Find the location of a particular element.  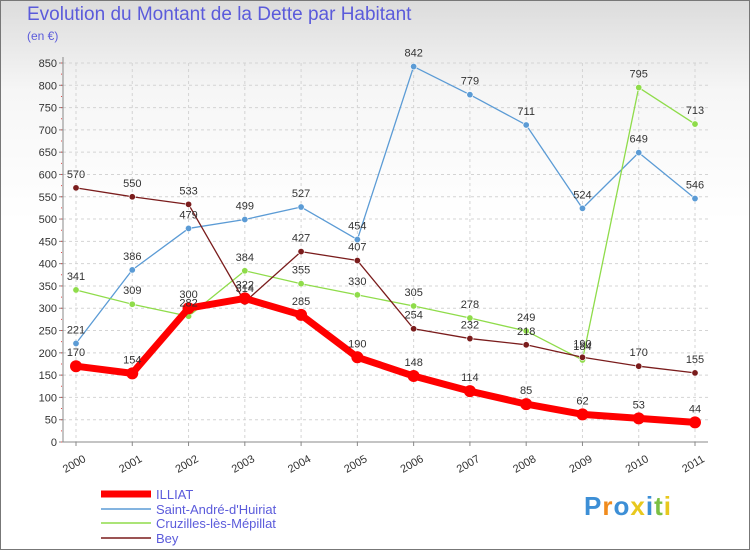

x-tick-label: 2000 is located at coordinates (74, 464).